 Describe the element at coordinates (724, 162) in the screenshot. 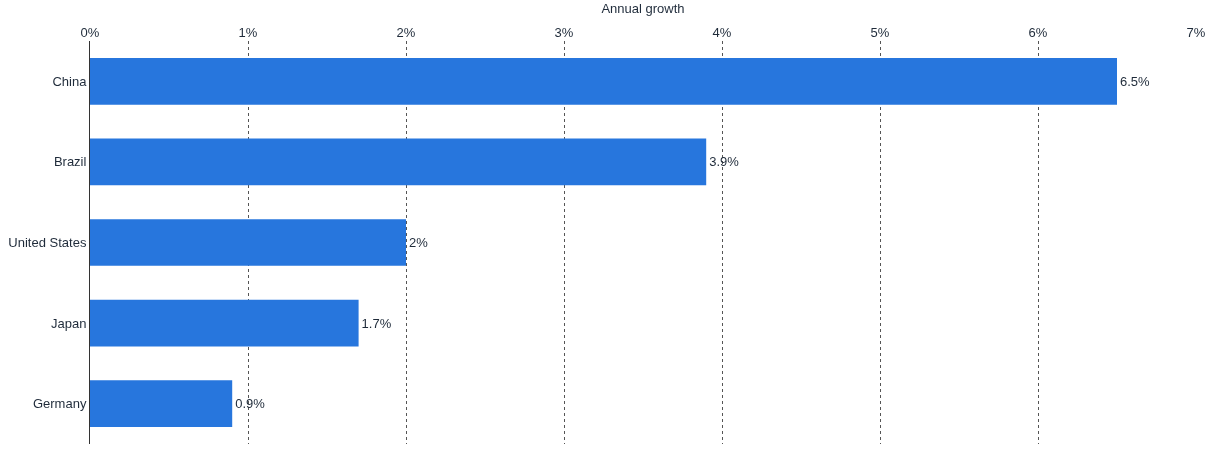

I see `data-label: 3.9%` at that location.